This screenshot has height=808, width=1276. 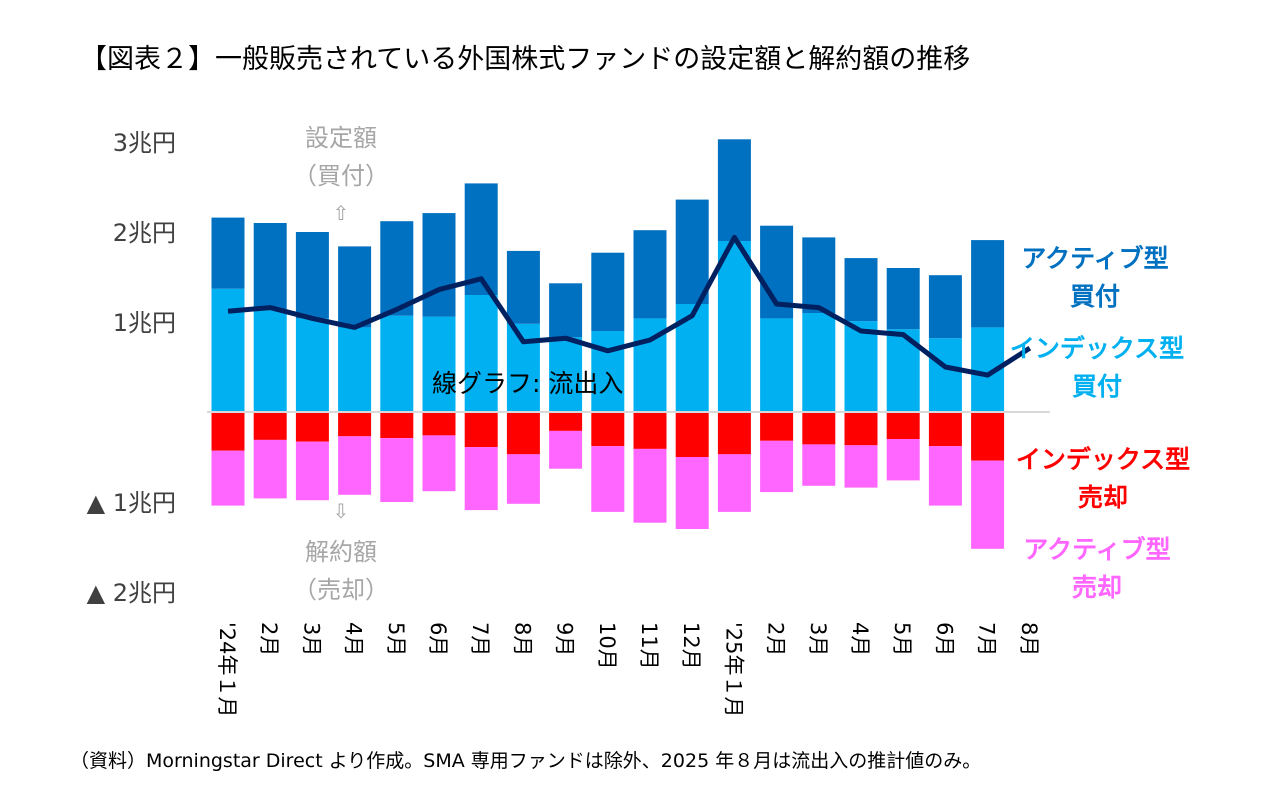 What do you see at coordinates (649, 646) in the screenshot?
I see `x-tick-label: 11月` at bounding box center [649, 646].